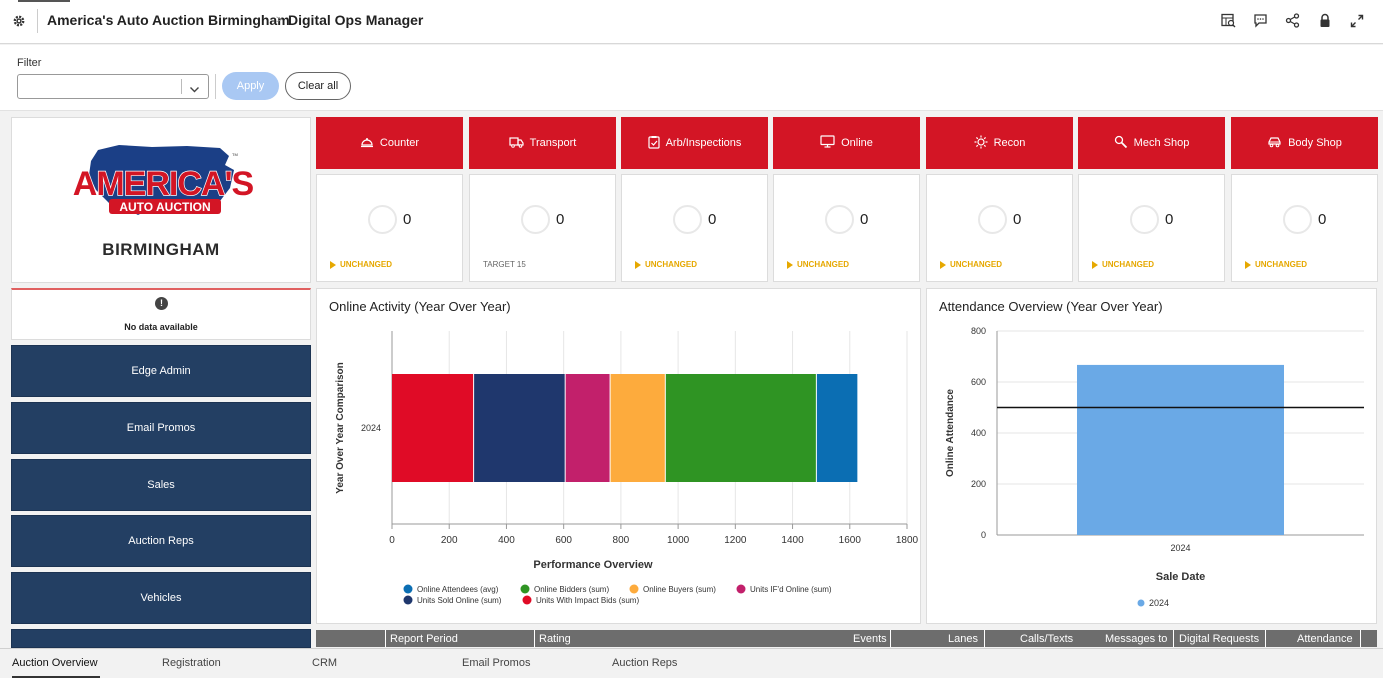 This screenshot has width=1383, height=678. I want to click on x-tick-label: 0, so click(392, 540).